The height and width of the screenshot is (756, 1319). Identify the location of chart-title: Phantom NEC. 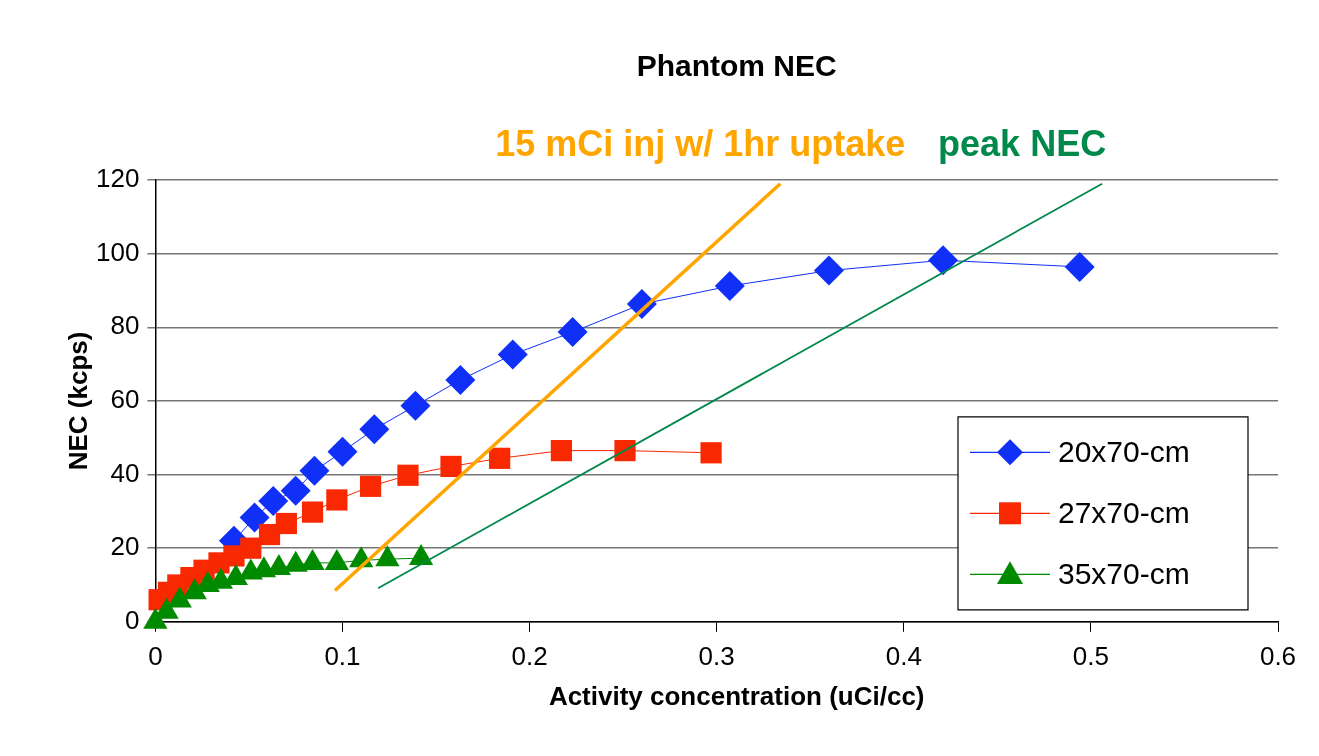
(736, 66).